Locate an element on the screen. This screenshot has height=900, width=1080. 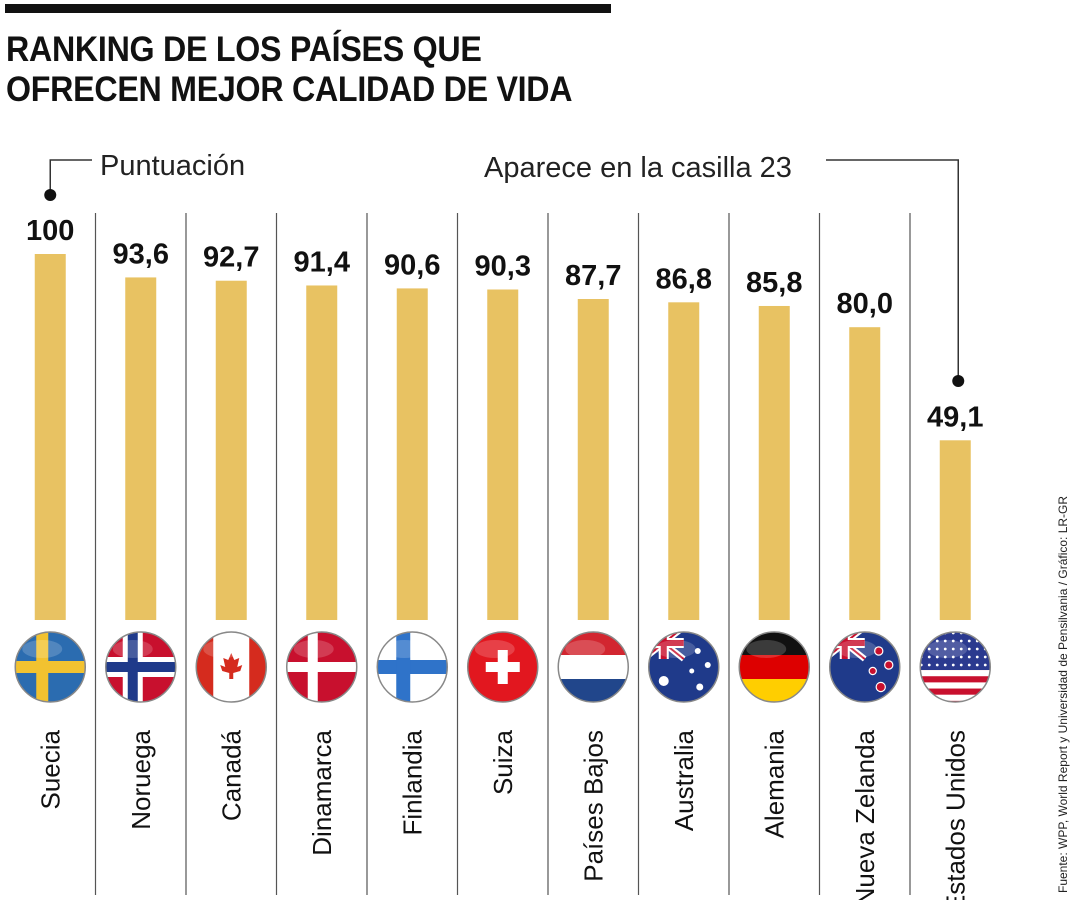
switzerland-flag-icon is located at coordinates (503, 667).